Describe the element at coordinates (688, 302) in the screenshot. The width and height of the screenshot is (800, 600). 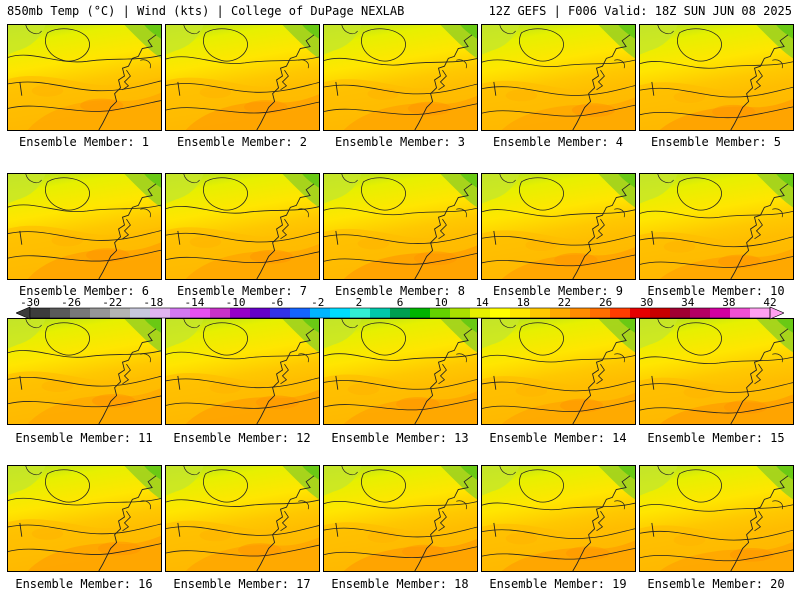
I see `colorbar-tick-label: 34` at that location.